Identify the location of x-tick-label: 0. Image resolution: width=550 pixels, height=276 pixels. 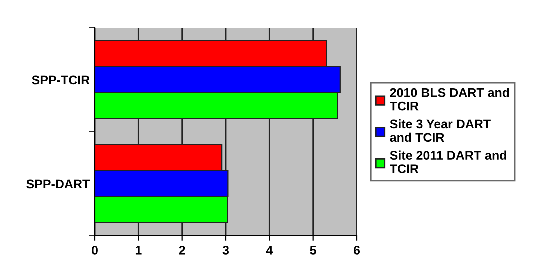
(95, 250).